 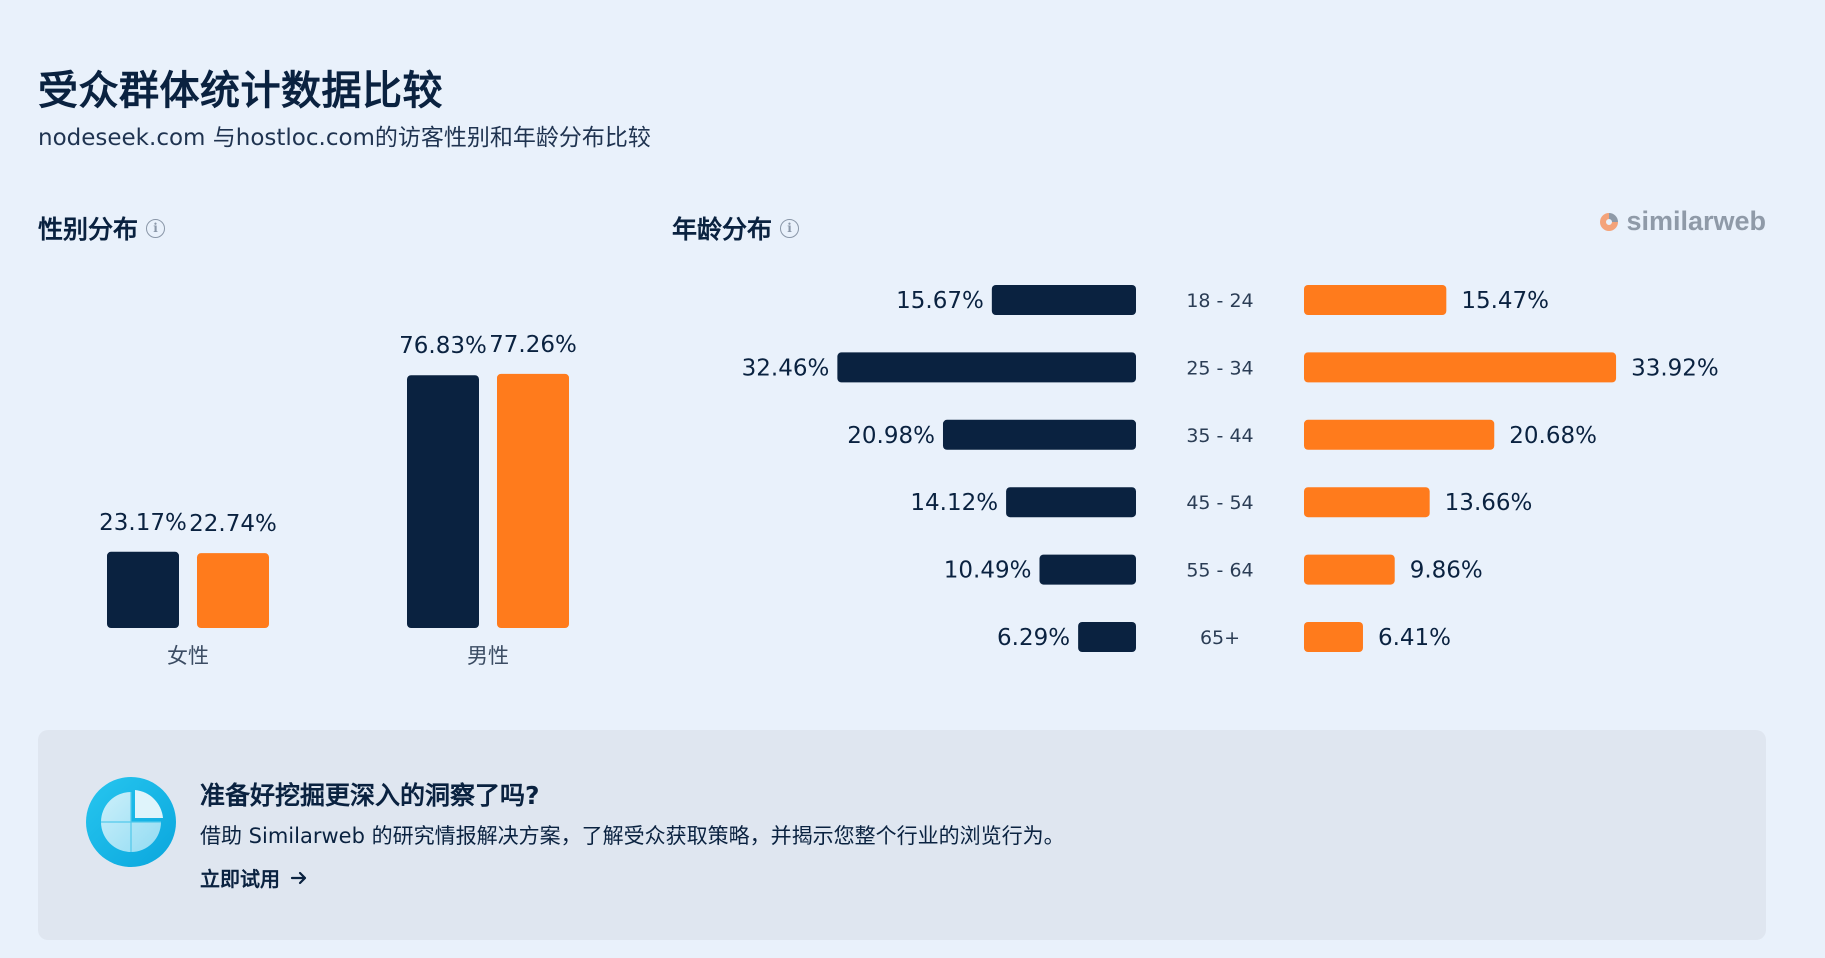 I want to click on gender-section-title: 性别分布 i, so click(x=102, y=228).